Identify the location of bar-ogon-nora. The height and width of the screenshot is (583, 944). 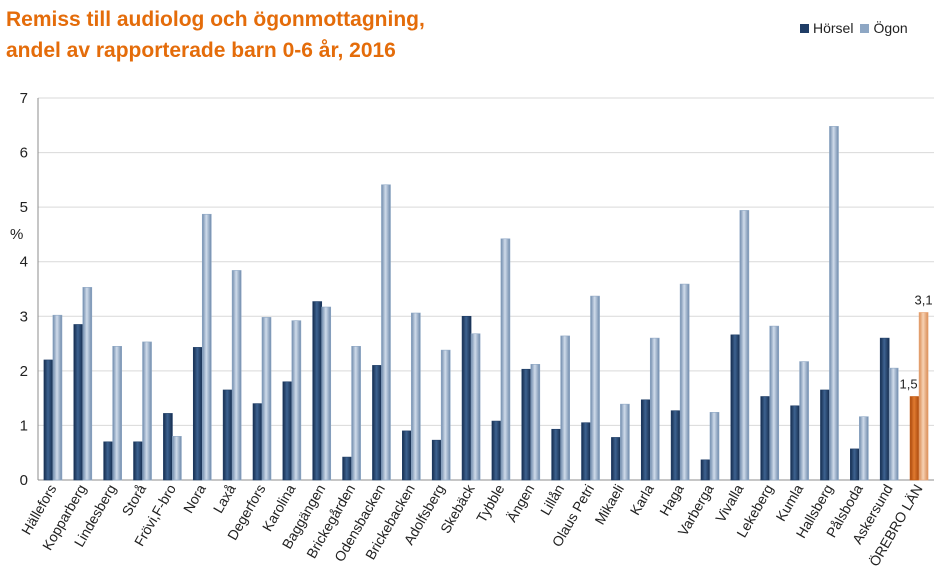
(206, 347).